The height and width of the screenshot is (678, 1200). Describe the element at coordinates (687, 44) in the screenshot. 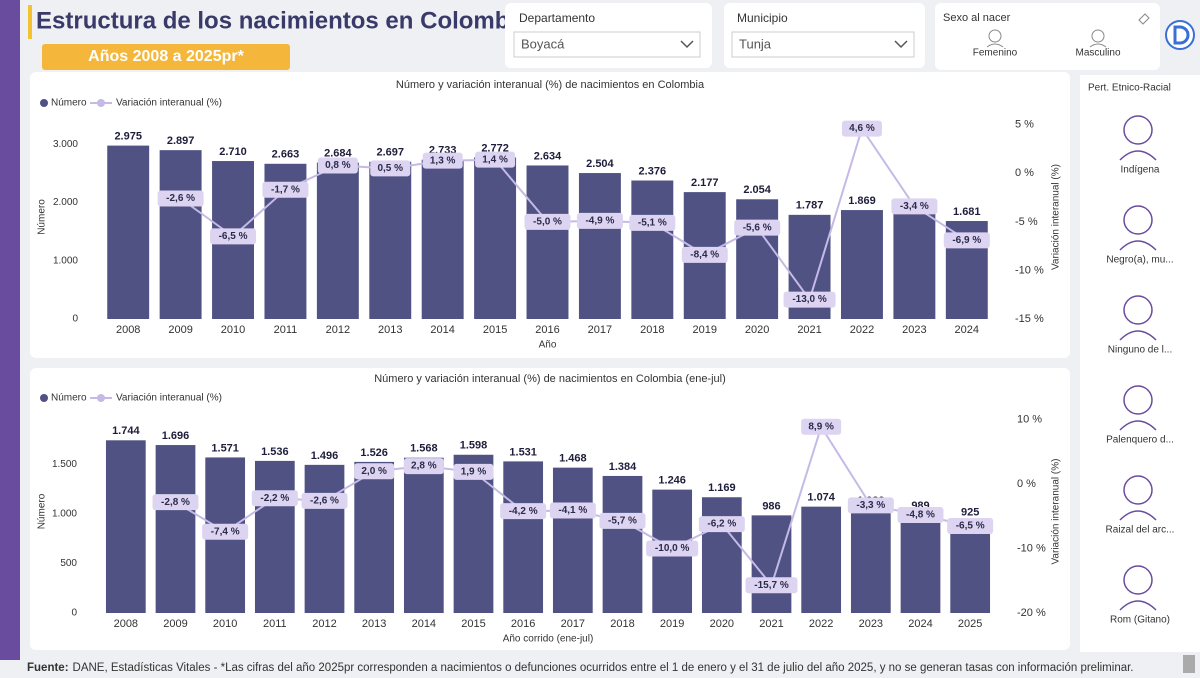

I see `dropdown-arrow` at that location.